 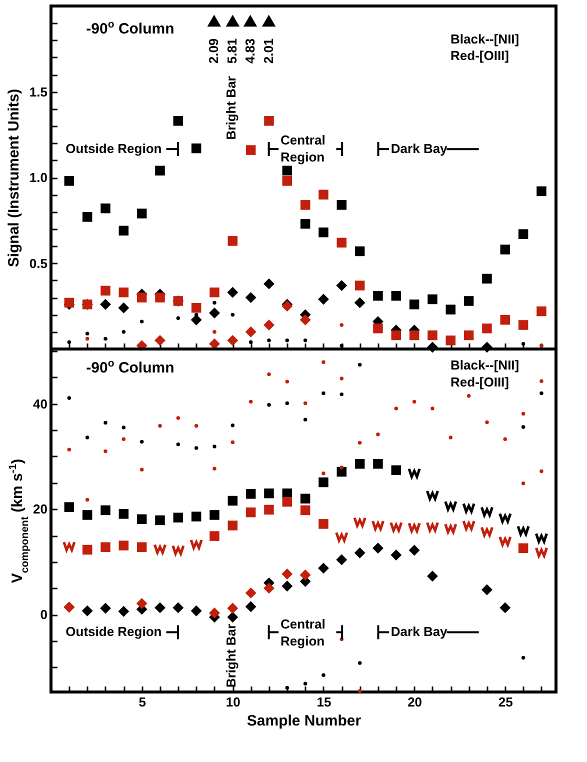 What do you see at coordinates (232, 51) in the screenshot?
I see `annotation: 5.81` at bounding box center [232, 51].